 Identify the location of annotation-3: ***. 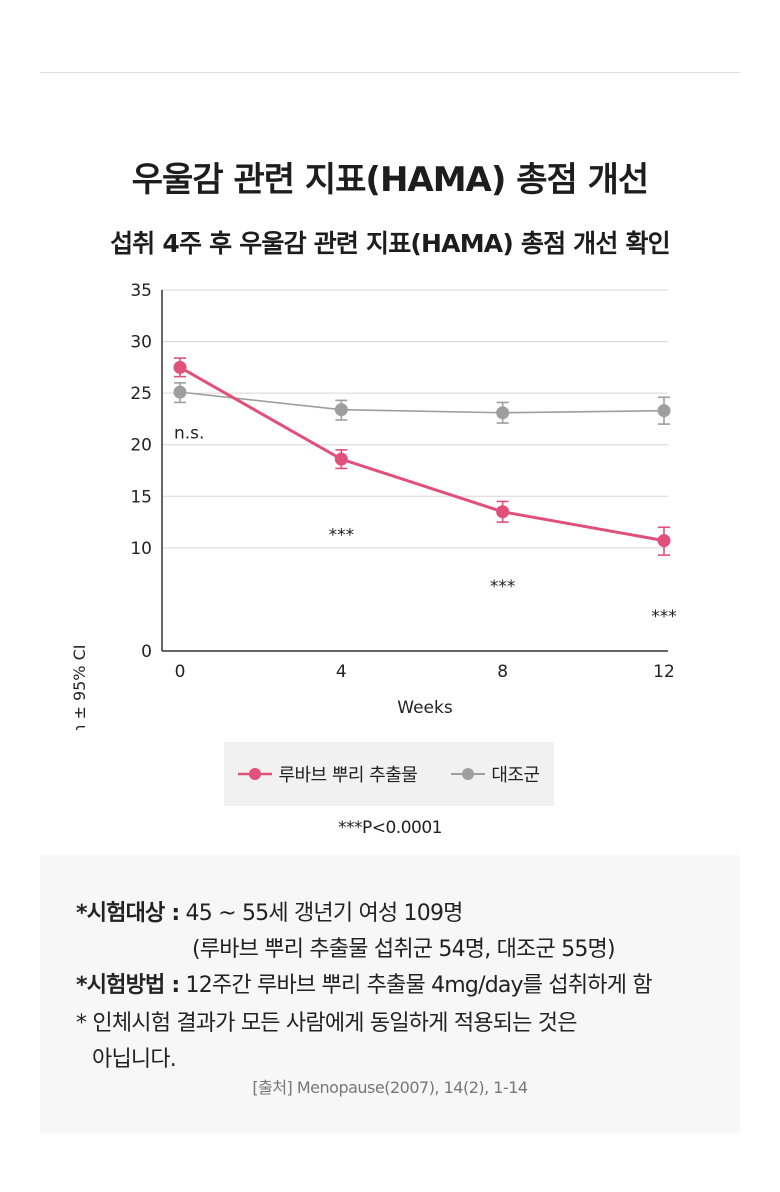
(664, 617).